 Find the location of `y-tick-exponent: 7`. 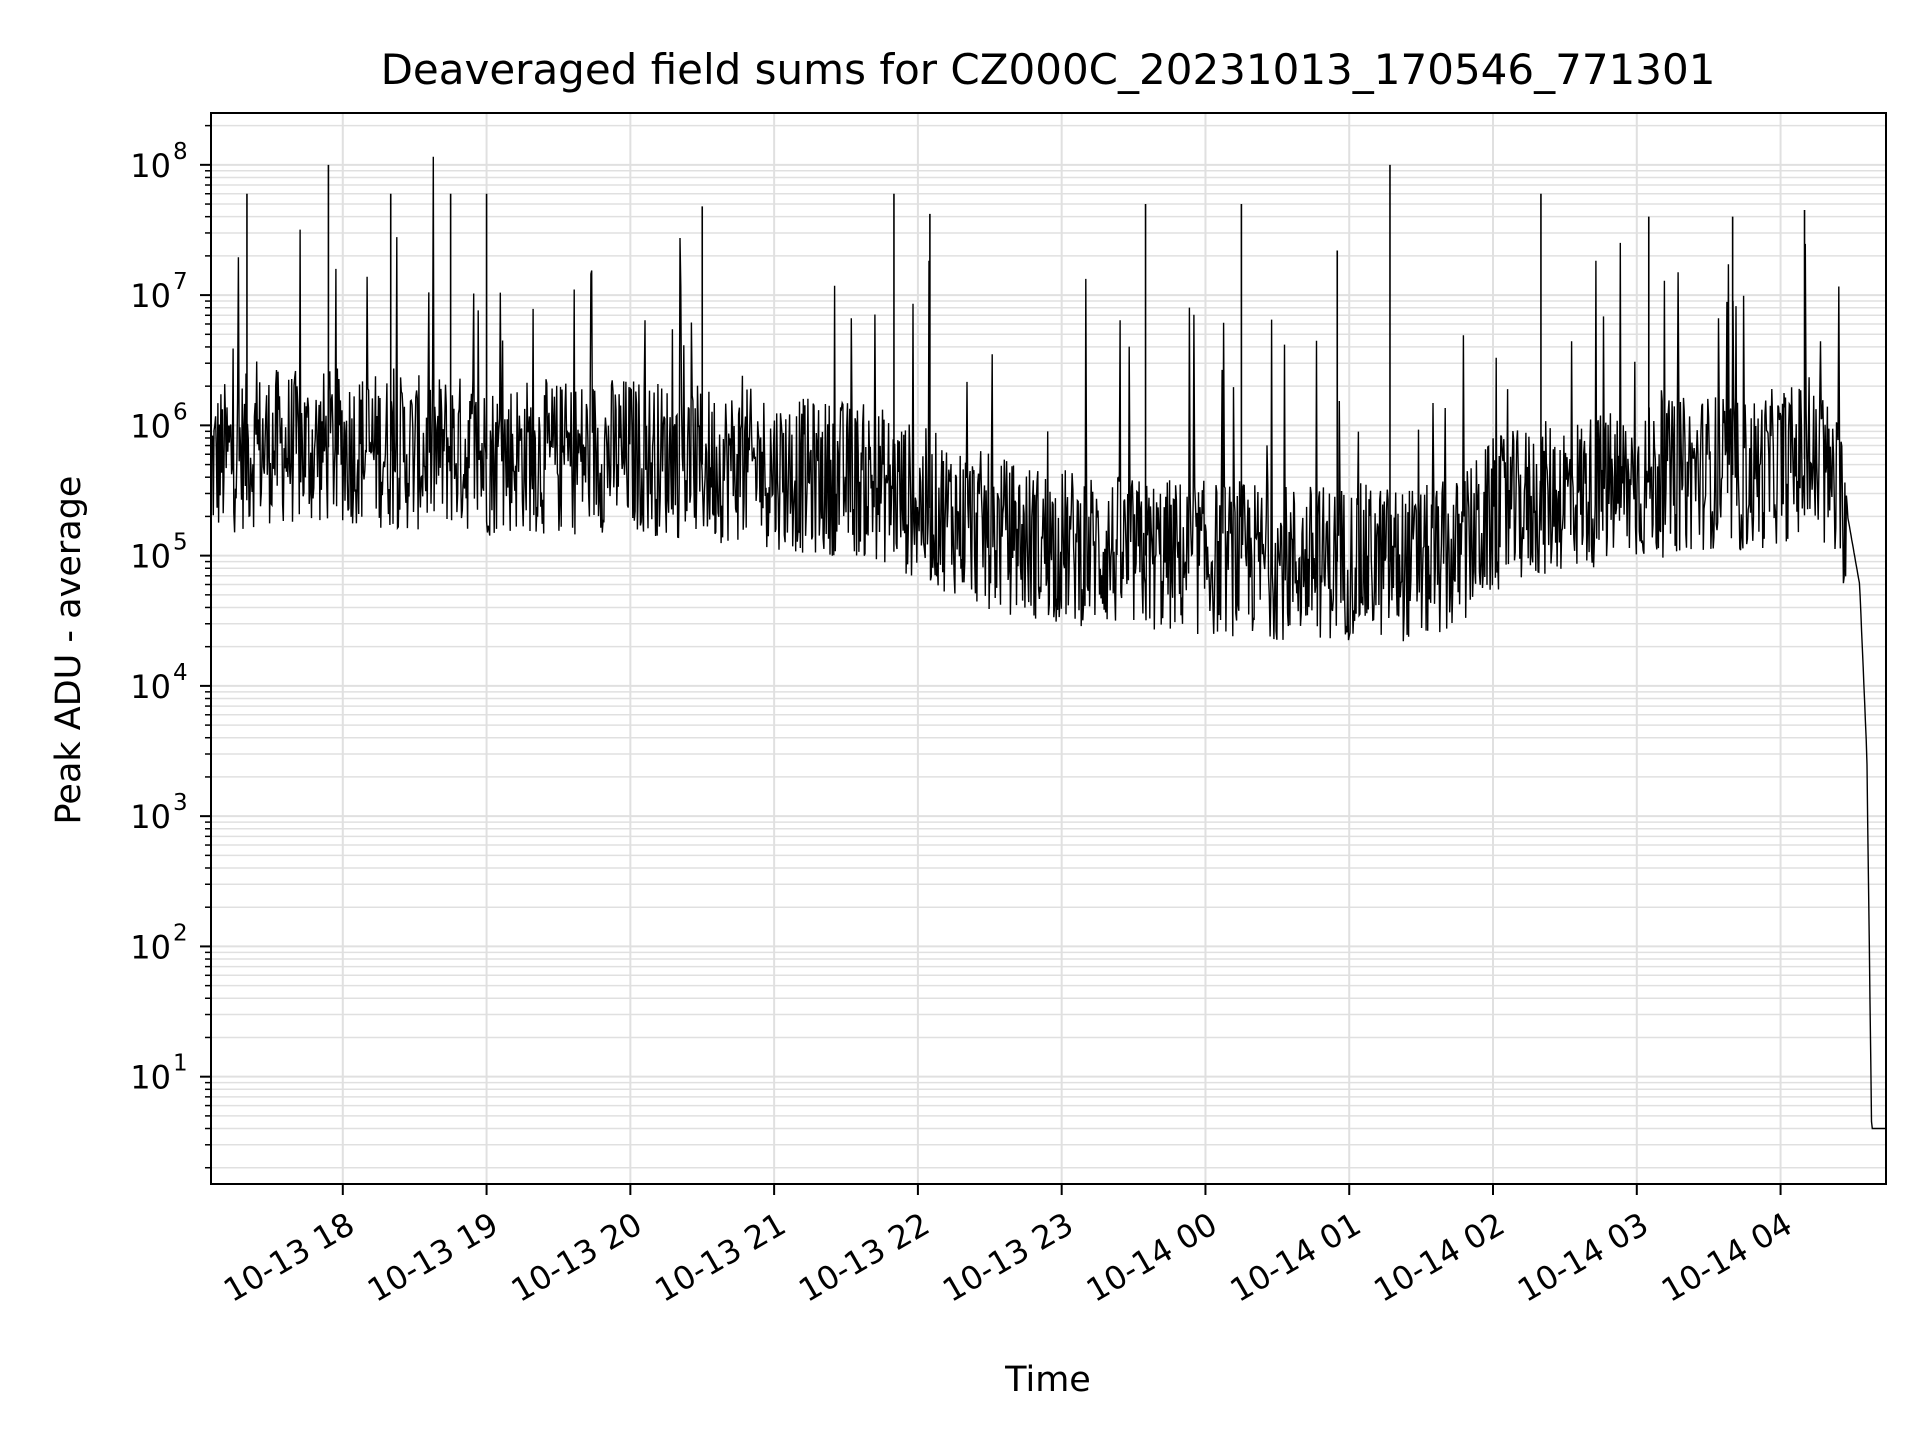

y-tick-exponent: 7 is located at coordinates (180, 282).